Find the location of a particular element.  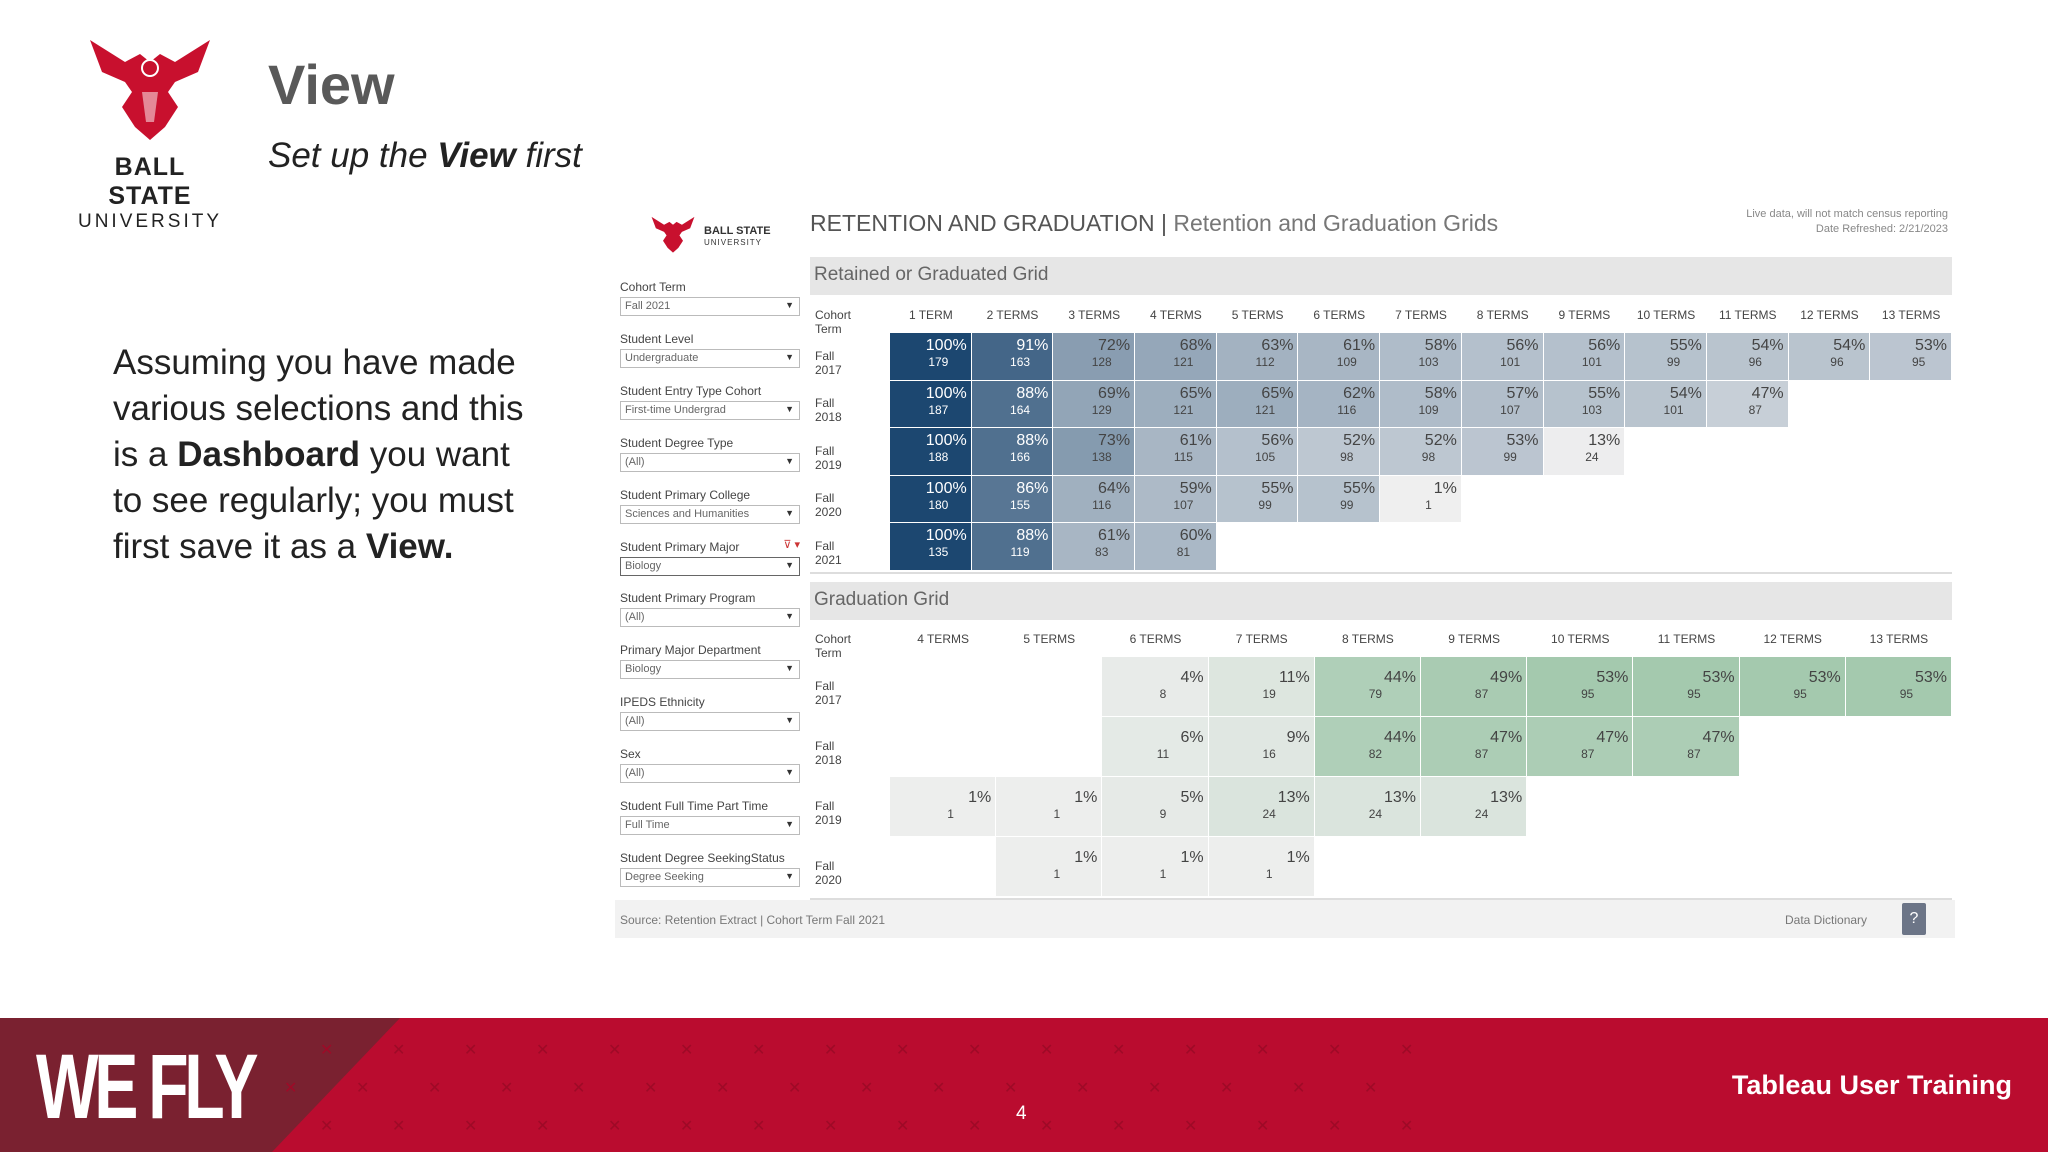

grid-cell: 60% 81 is located at coordinates (1176, 547).